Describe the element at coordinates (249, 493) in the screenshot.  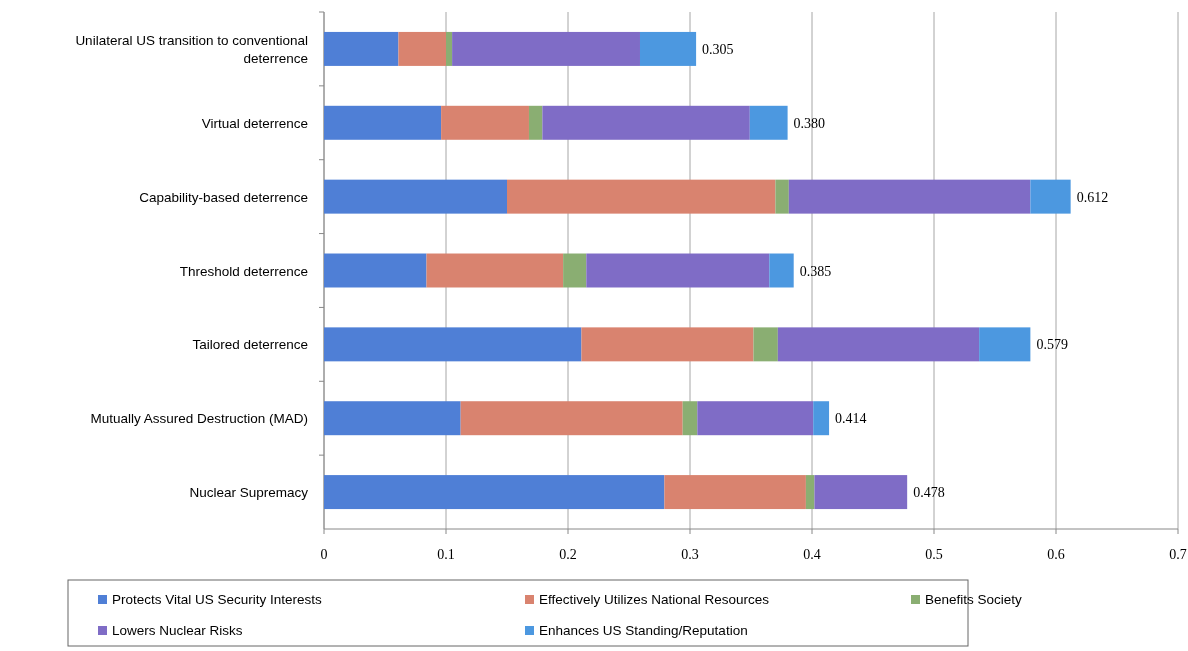
I see `y-tick-label: Nuclear Supremacy` at that location.